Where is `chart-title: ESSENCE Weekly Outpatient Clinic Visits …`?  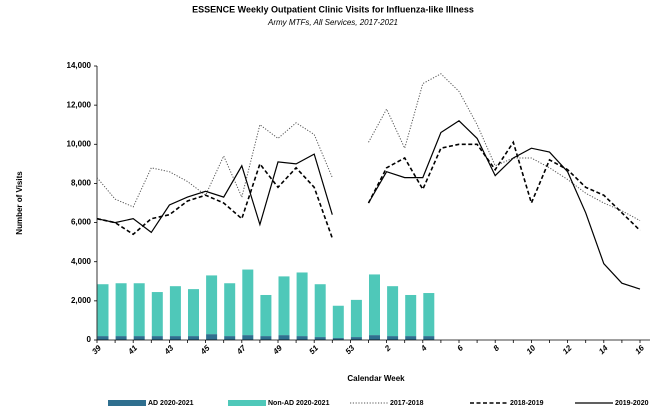 chart-title: ESSENCE Weekly Outpatient Clinic Visits … is located at coordinates (333, 9).